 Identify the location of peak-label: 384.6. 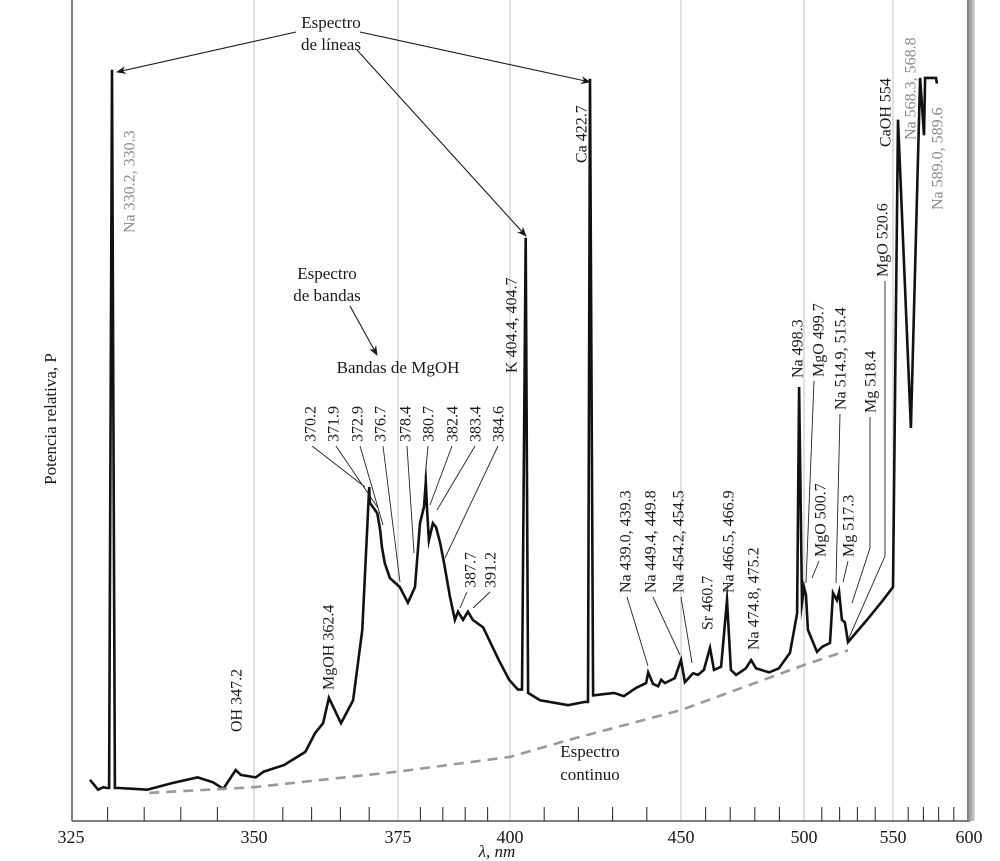
(499, 424).